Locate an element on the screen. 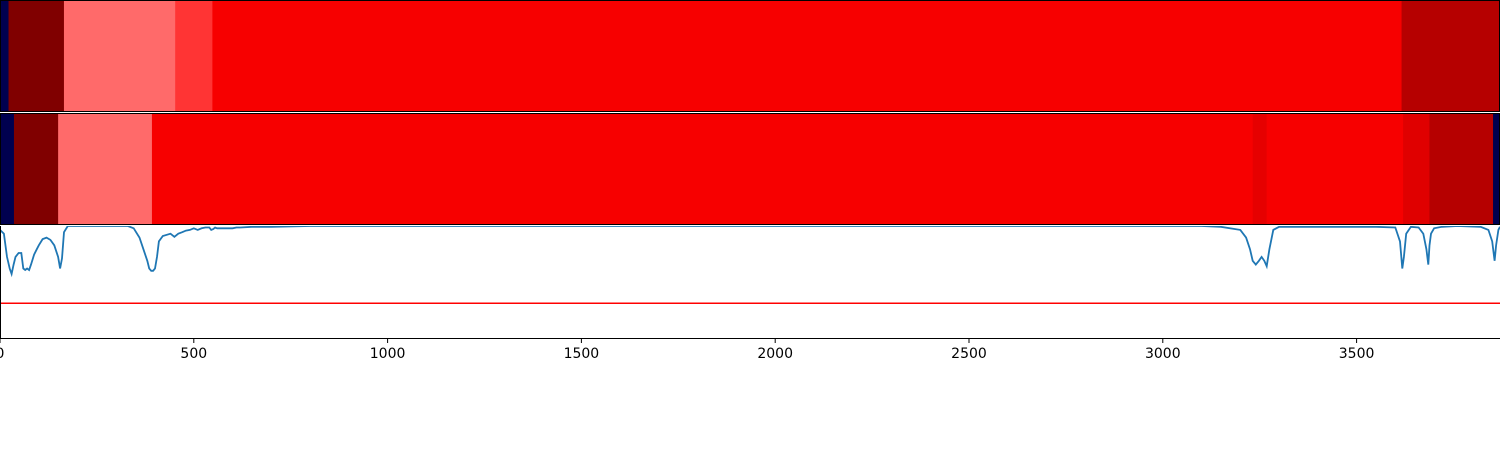 Image resolution: width=1500 pixels, height=450 pixels. x-axis: 0 500 1000 1500 2000 2500 3000 3500 is located at coordinates (687, 350).